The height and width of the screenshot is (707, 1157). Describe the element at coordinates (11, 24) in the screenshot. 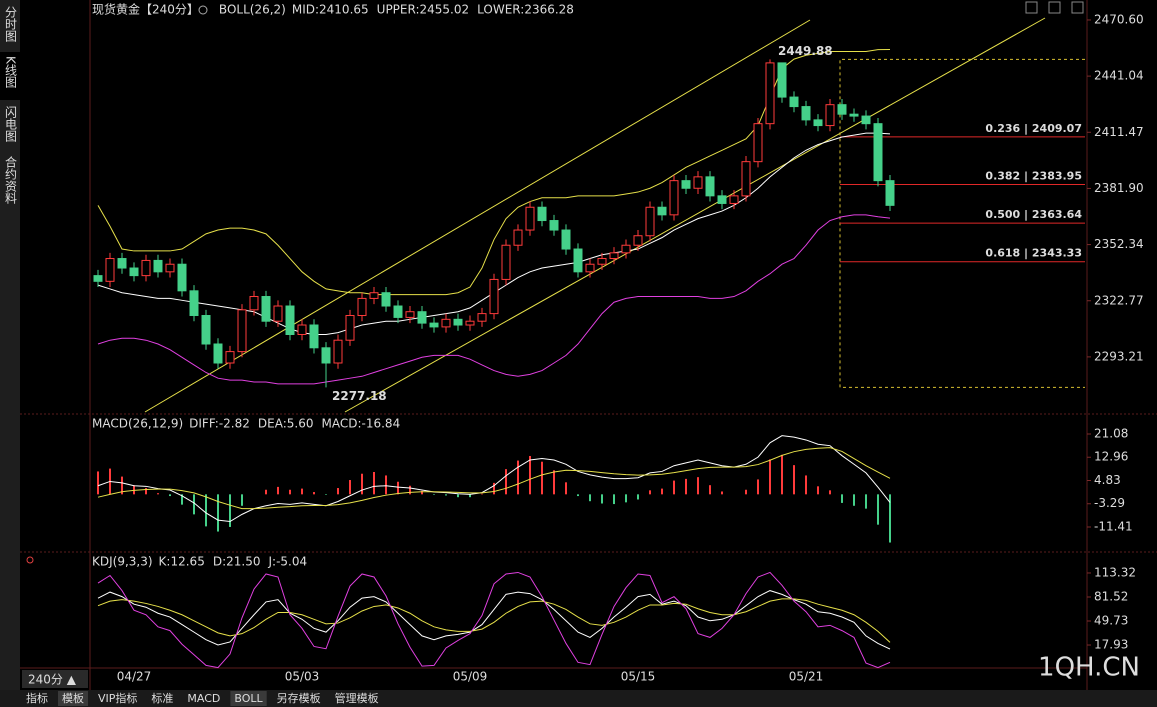

I see `sidebar-item: 分时图` at that location.